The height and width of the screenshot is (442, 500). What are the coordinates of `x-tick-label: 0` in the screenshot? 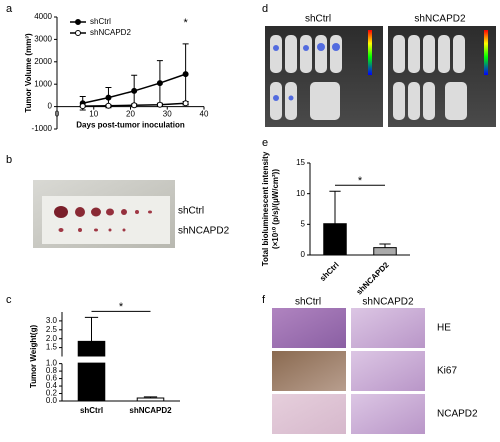 It's located at (57, 114).